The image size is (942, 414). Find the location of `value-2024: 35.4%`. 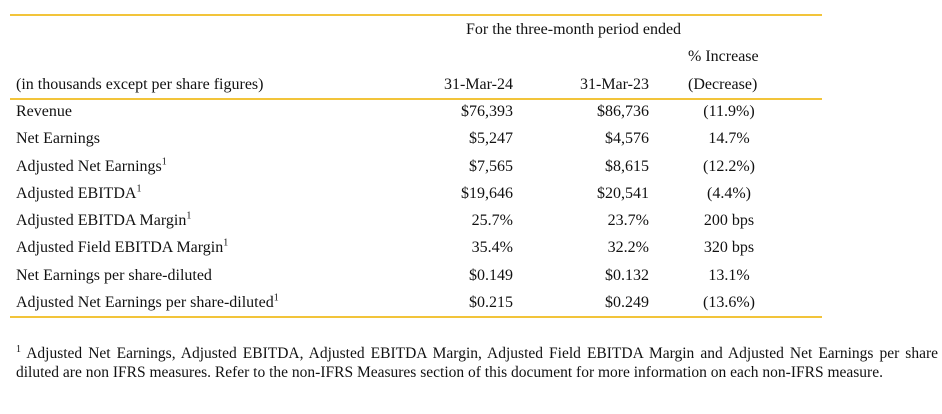

value-2024: 35.4% is located at coordinates (492, 248).